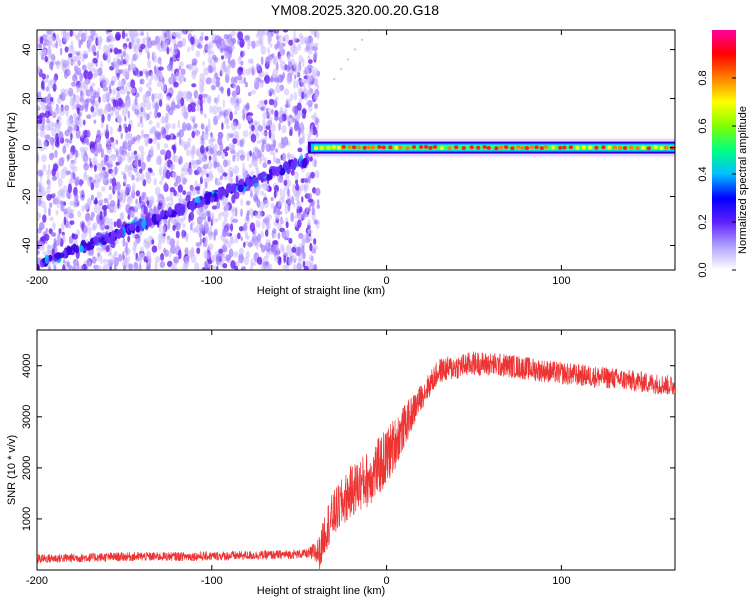  What do you see at coordinates (321, 291) in the screenshot?
I see `spectrogram-x-axis-label: Height of straight line (km)` at bounding box center [321, 291].